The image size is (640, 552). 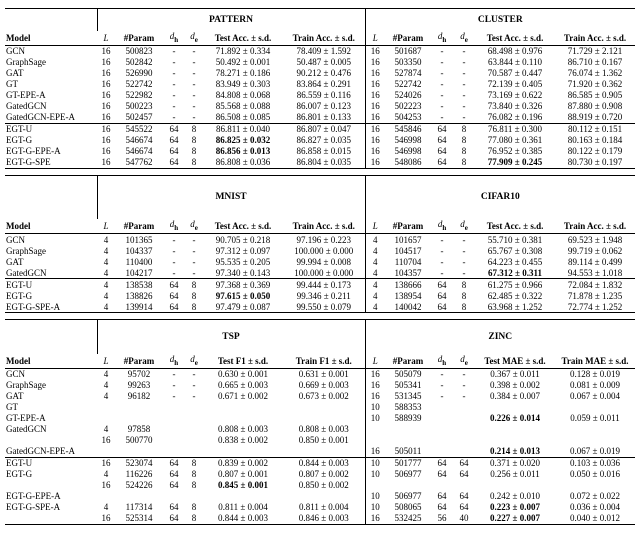 I want to click on cell-text: 86.508 ± 0.085, so click(x=243, y=117).